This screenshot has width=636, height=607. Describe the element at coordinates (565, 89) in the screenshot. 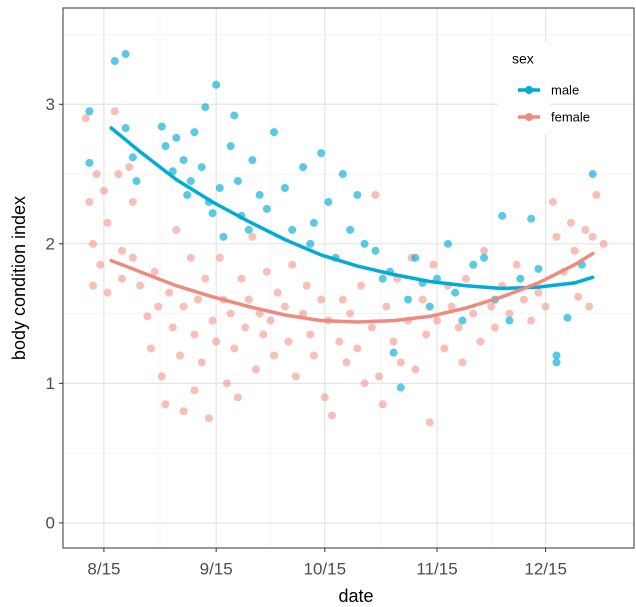

I see `legend-label: male` at that location.